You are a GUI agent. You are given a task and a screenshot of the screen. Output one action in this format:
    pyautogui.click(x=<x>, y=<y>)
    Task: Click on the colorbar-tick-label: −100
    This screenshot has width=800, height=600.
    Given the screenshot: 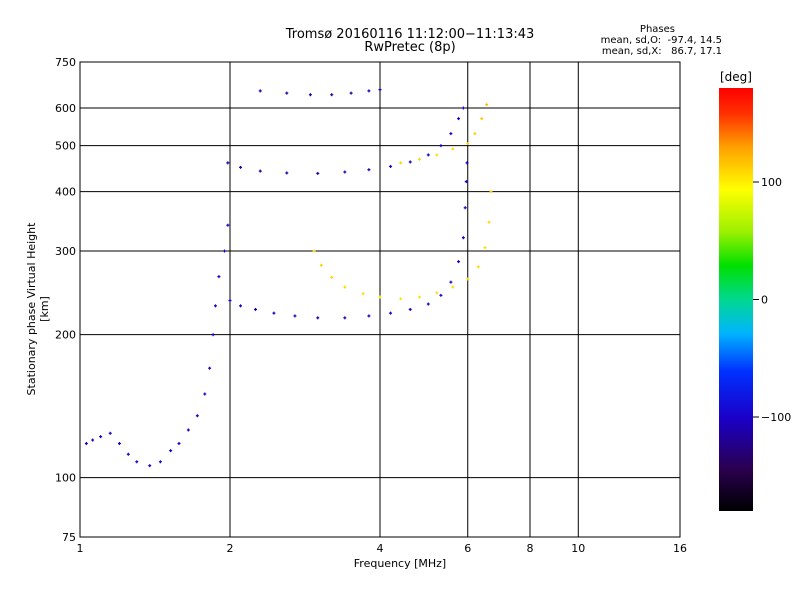 What is the action you would take?
    pyautogui.click(x=776, y=417)
    